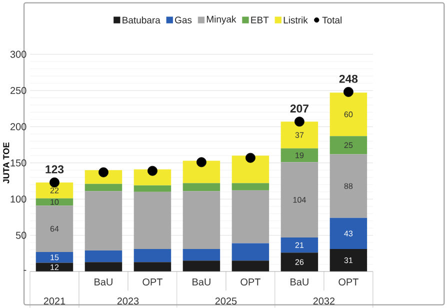  I want to click on legend-label: Listrik, so click(296, 20).